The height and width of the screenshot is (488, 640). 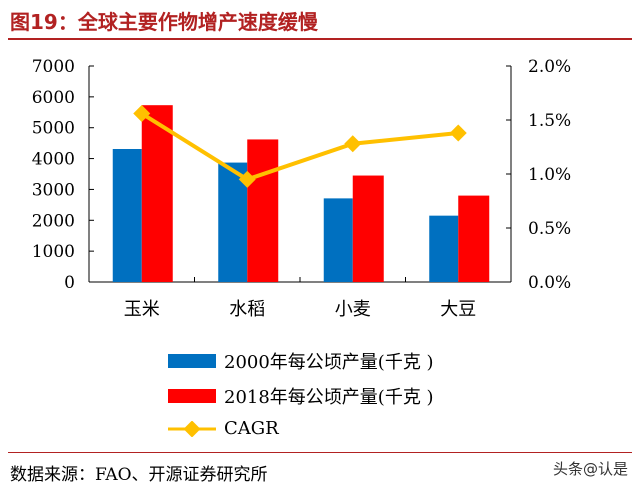 What do you see at coordinates (53, 221) in the screenshot?
I see `left-tick-label: 2000` at bounding box center [53, 221].